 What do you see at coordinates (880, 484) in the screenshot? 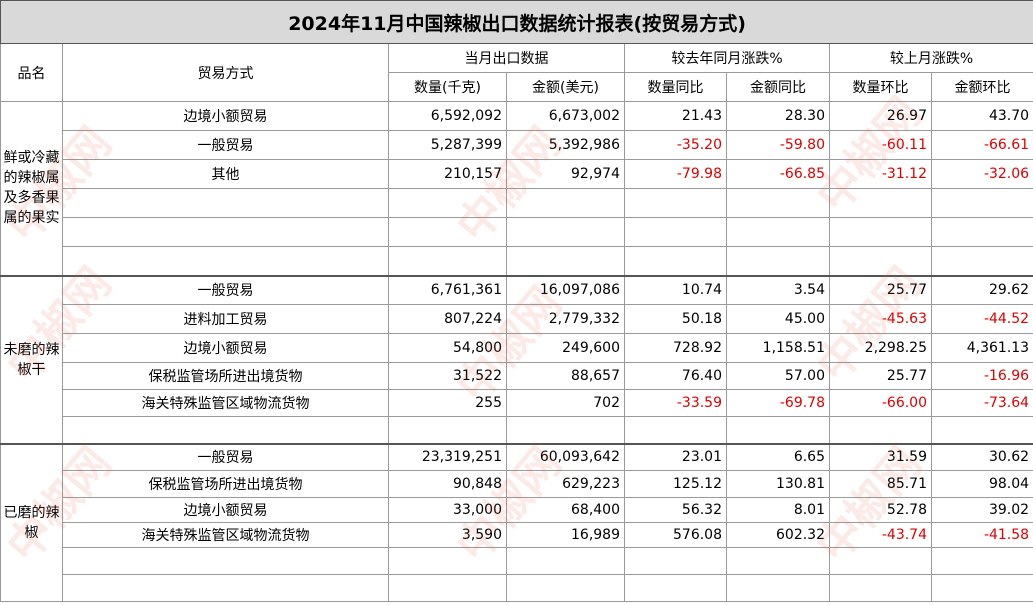
I see `cell-qty-mom: 85.71` at bounding box center [880, 484].